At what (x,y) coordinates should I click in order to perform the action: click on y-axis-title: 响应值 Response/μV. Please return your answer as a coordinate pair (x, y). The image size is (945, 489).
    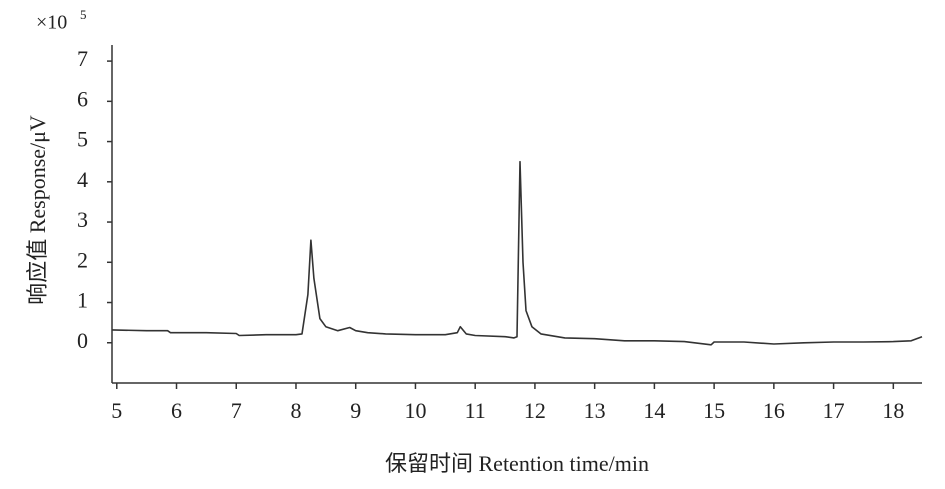
    Looking at the image, I should click on (37, 210).